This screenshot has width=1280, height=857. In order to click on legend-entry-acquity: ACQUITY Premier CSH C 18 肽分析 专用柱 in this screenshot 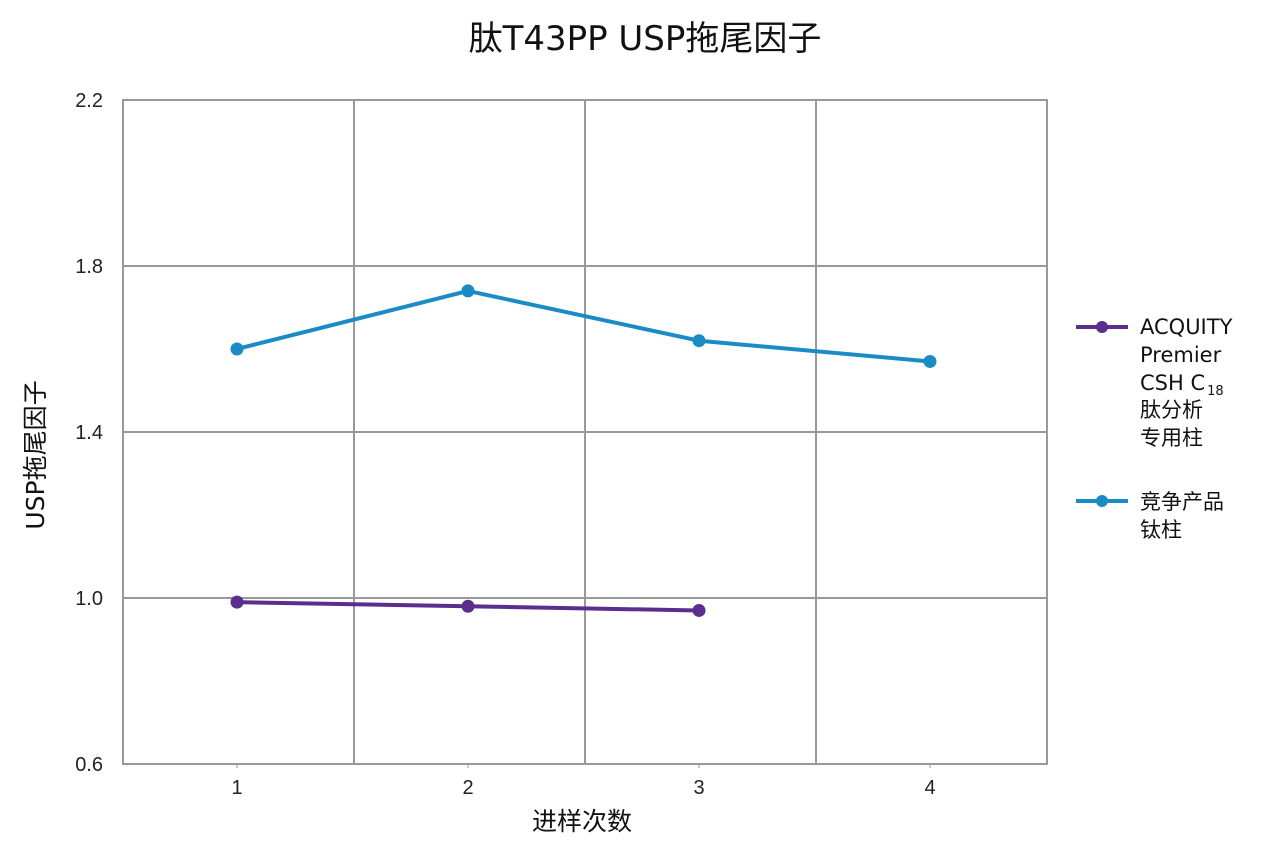, I will do `click(1154, 382)`.